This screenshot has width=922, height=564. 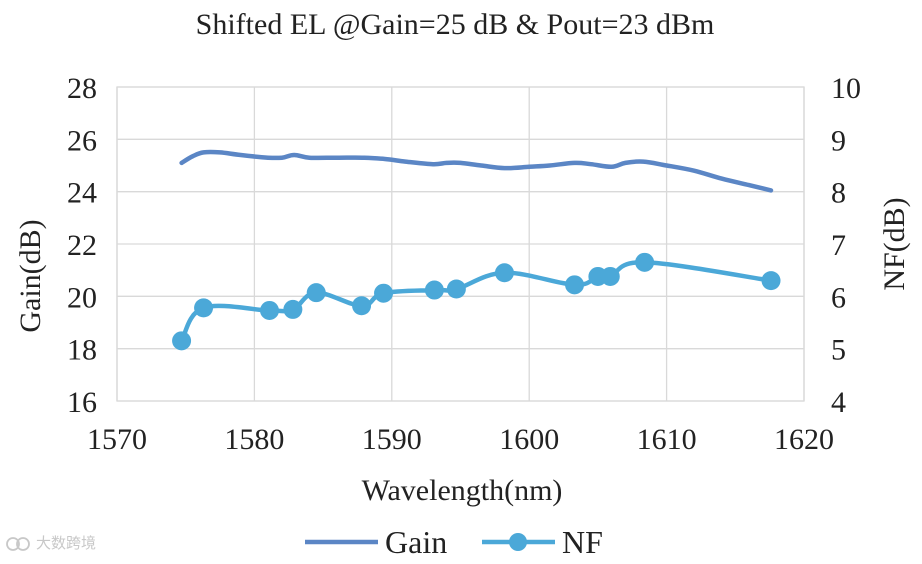 What do you see at coordinates (82, 297) in the screenshot?
I see `y-left-tick-label: 20` at bounding box center [82, 297].